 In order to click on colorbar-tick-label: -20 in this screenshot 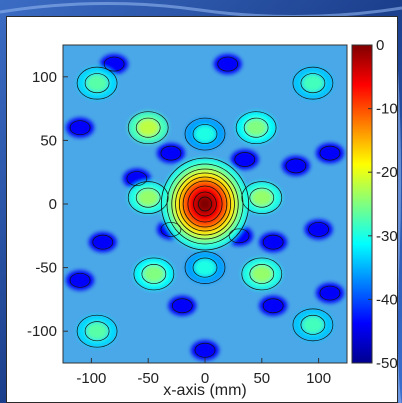, I will do `click(386, 172)`.